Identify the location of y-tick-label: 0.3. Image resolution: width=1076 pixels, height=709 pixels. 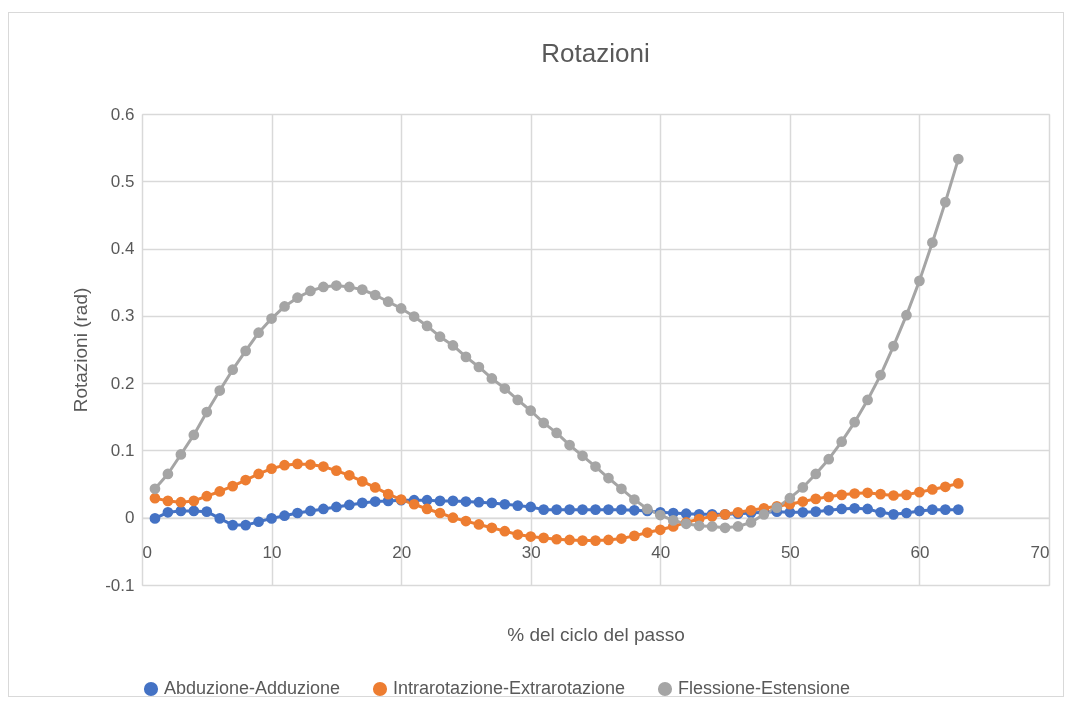
(122, 316).